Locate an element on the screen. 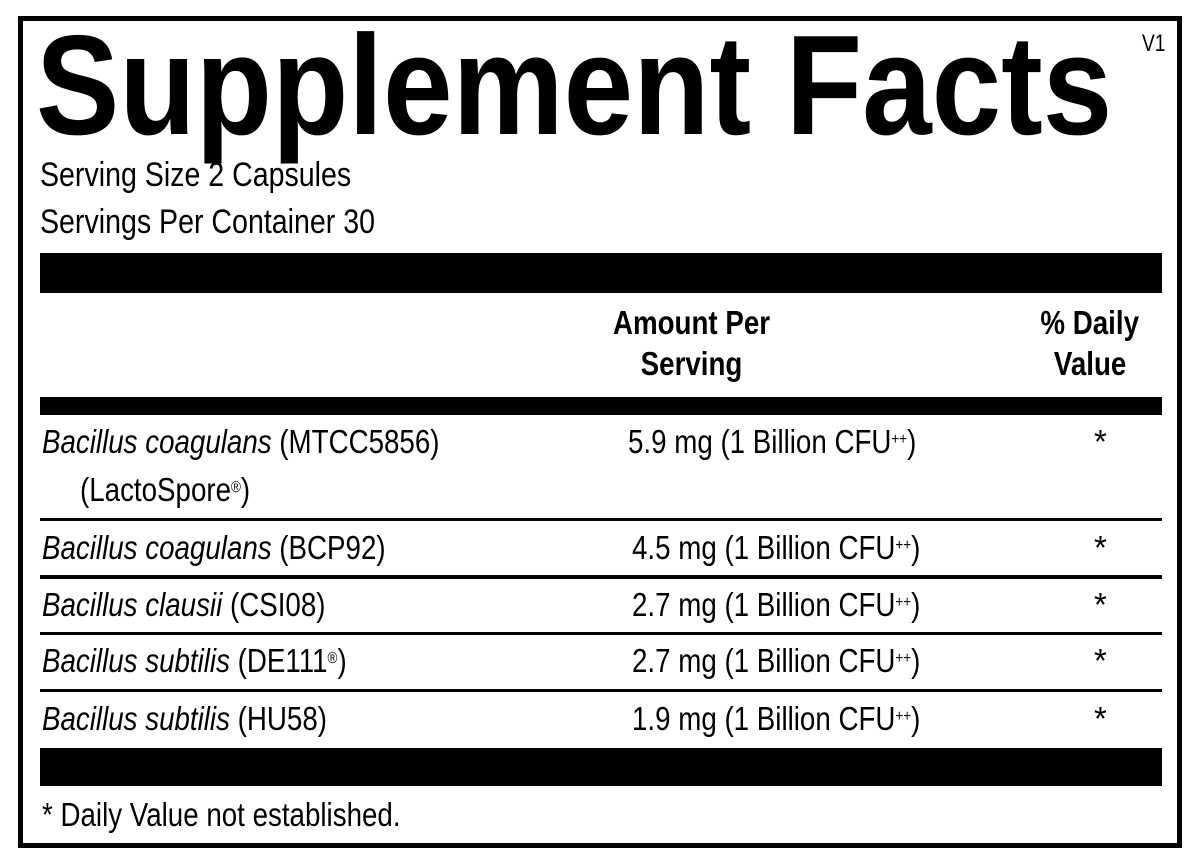 This screenshot has width=1200, height=866. ingredient-amount: 4.5 mg (1 Billion CFU++) is located at coordinates (776, 547).